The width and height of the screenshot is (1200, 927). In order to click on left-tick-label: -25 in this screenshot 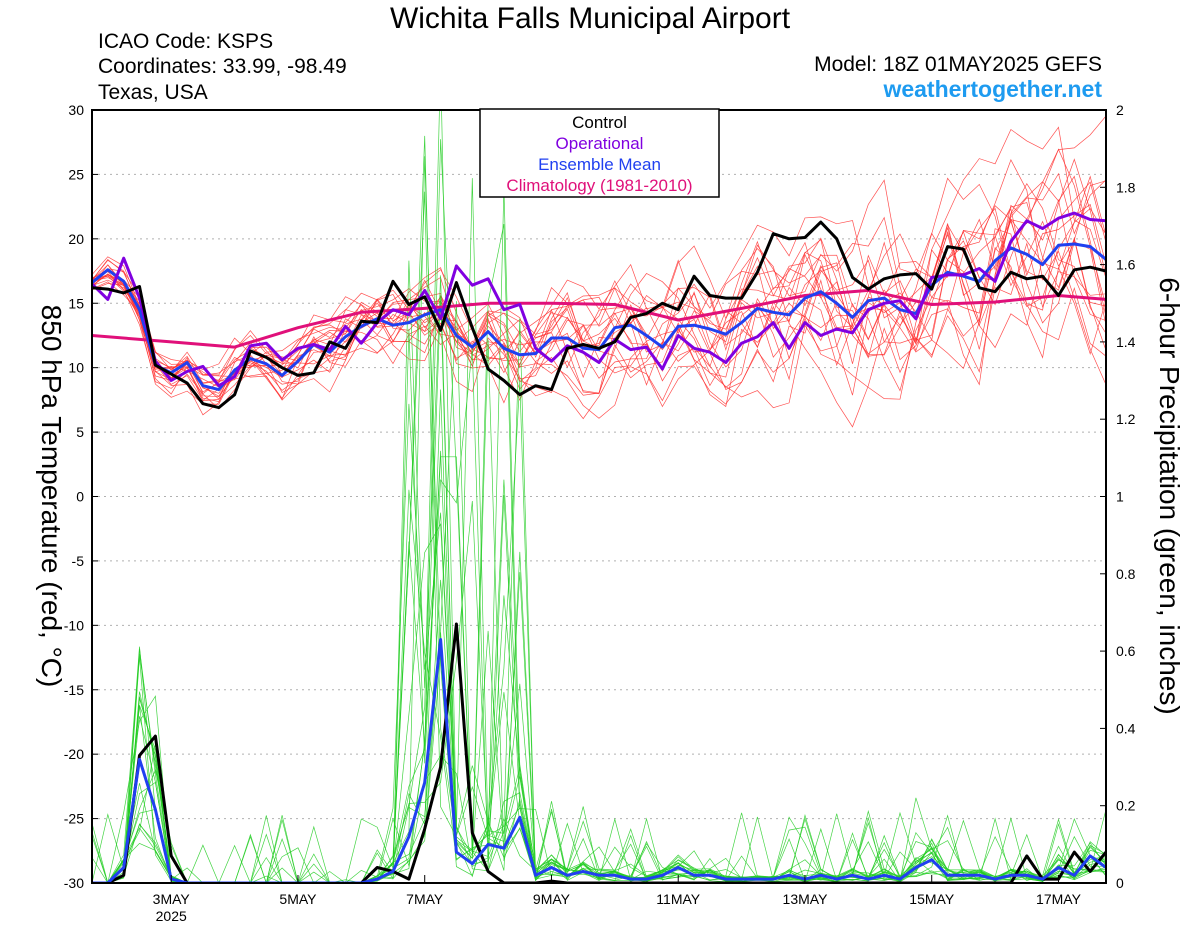, I will do `click(74, 819)`.